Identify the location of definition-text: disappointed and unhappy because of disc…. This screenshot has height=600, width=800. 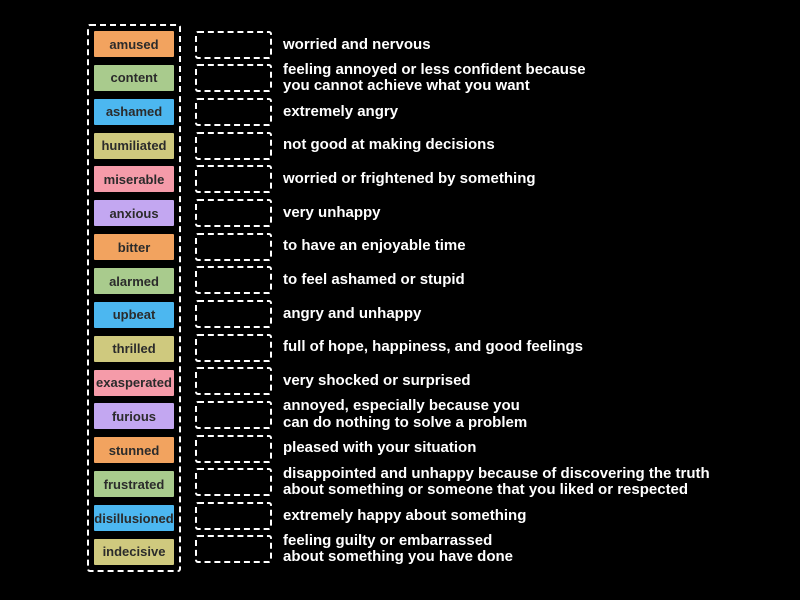
(496, 481).